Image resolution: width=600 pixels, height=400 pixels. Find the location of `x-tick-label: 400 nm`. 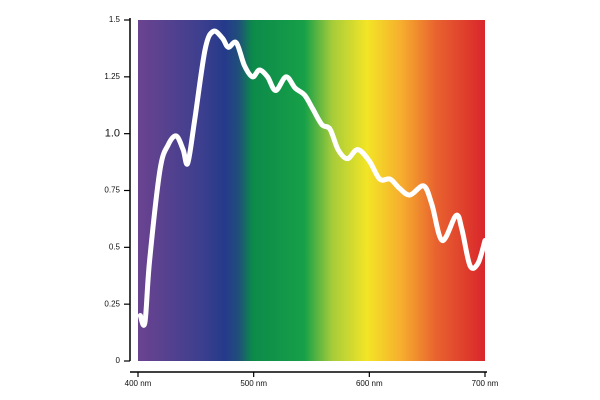

x-tick-label: 400 nm is located at coordinates (138, 383).